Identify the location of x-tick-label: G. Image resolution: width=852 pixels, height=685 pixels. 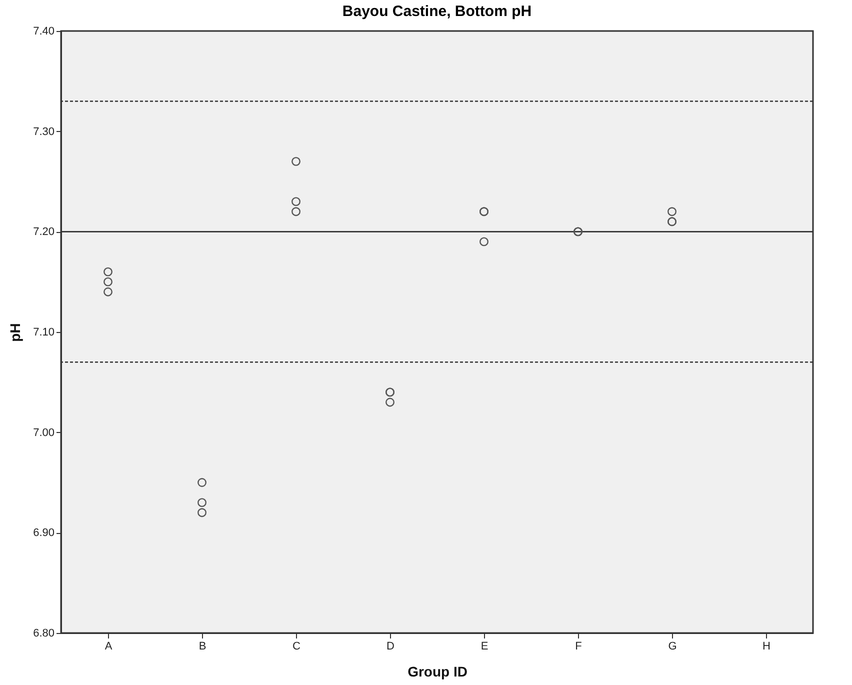
(672, 646).